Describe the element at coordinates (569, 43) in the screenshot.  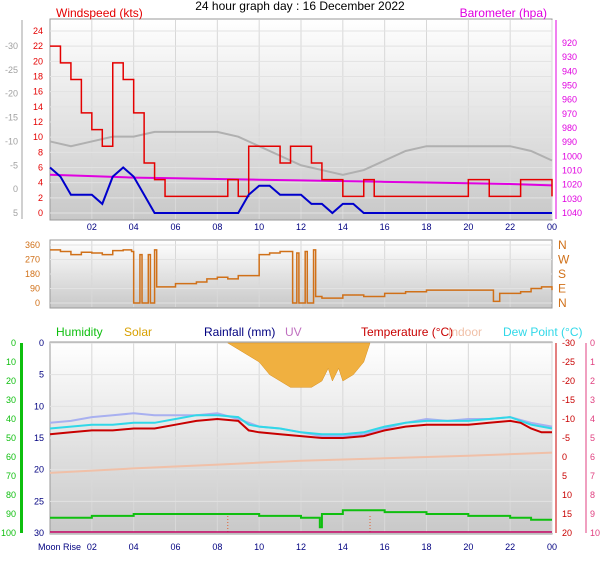
I see `baro-tick: 920` at that location.